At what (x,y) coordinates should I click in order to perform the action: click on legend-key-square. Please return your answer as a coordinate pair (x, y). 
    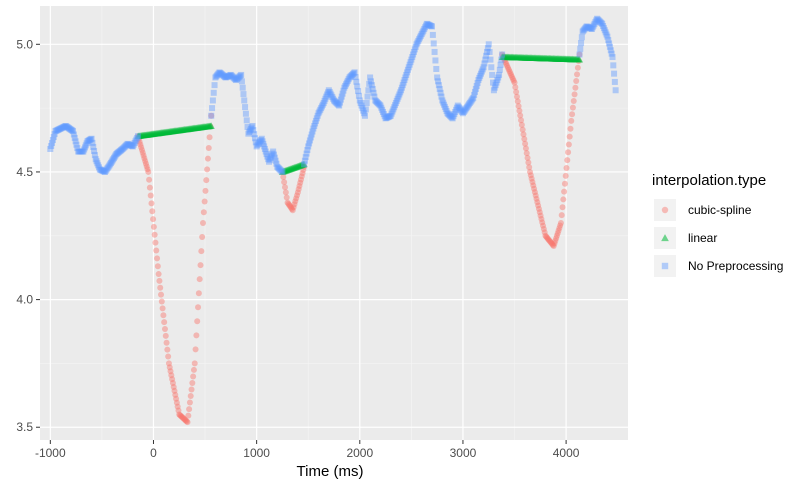
    Looking at the image, I should click on (665, 266).